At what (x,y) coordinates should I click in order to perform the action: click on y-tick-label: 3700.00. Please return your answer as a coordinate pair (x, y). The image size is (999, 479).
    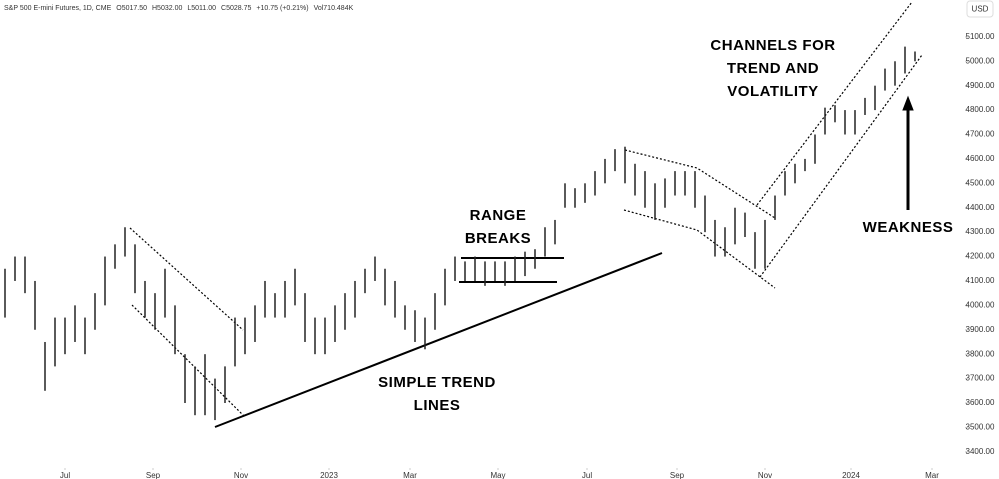
    Looking at the image, I should click on (980, 378).